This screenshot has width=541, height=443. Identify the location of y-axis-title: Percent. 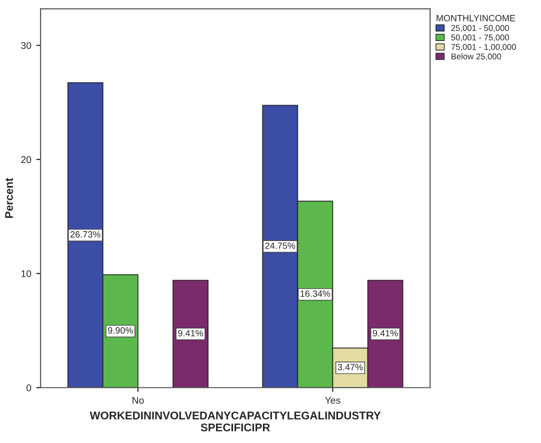
(9, 198).